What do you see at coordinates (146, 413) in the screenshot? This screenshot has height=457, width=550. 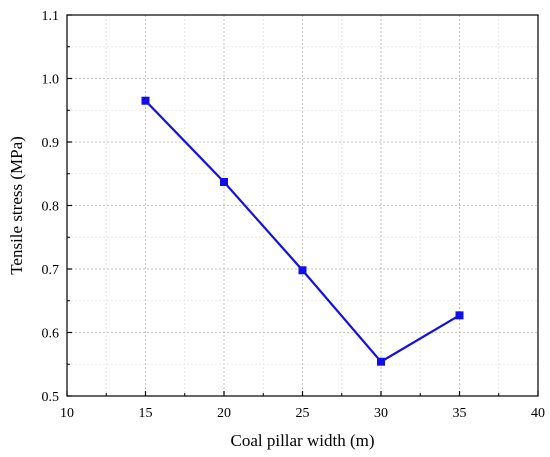 I see `x-tick-label: 15` at bounding box center [146, 413].